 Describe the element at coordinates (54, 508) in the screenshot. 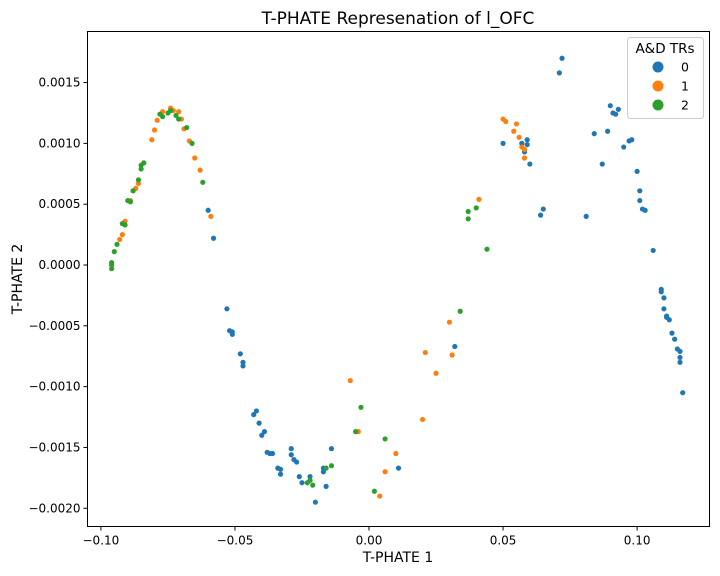

I see `y-tick-label: −0.0020` at that location.